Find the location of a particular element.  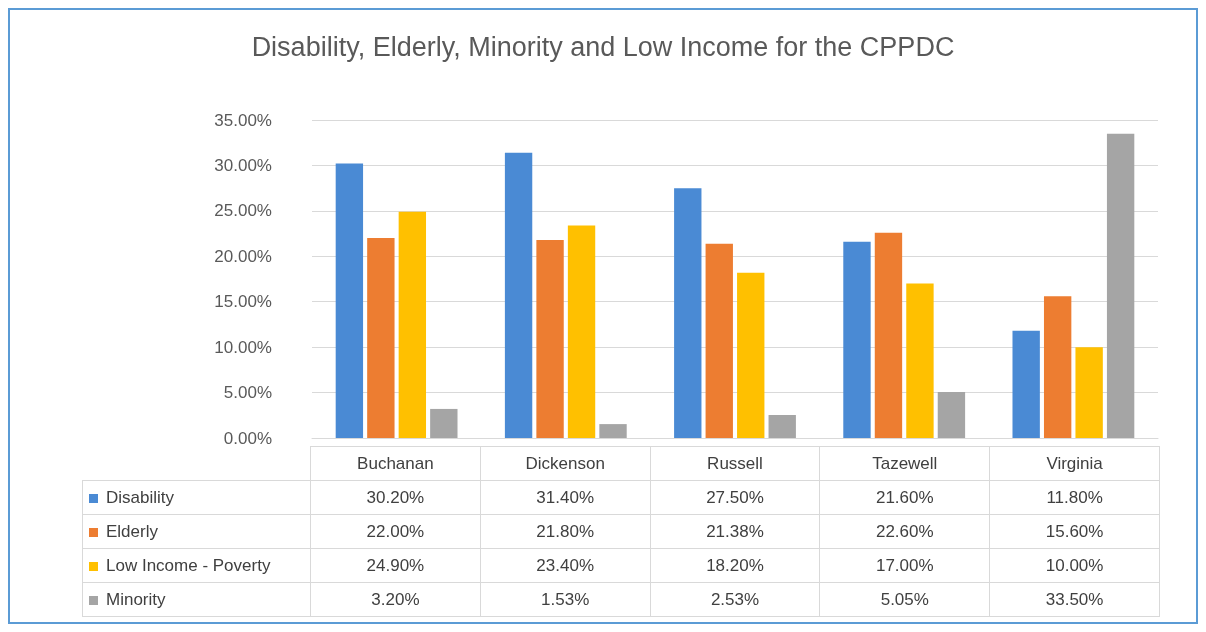

data-label: 15.60% is located at coordinates (1074, 531).